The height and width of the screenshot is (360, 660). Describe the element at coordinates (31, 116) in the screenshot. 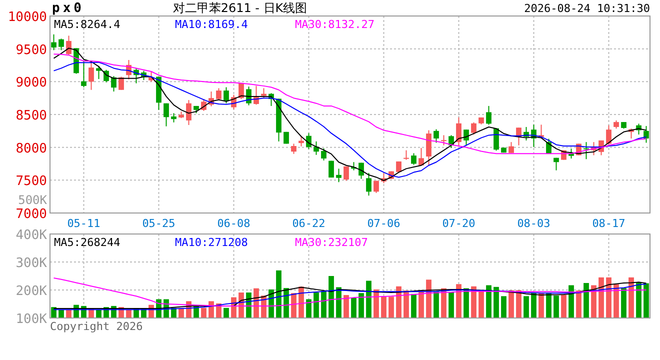

I see `y-tick-label: 8500` at that location.